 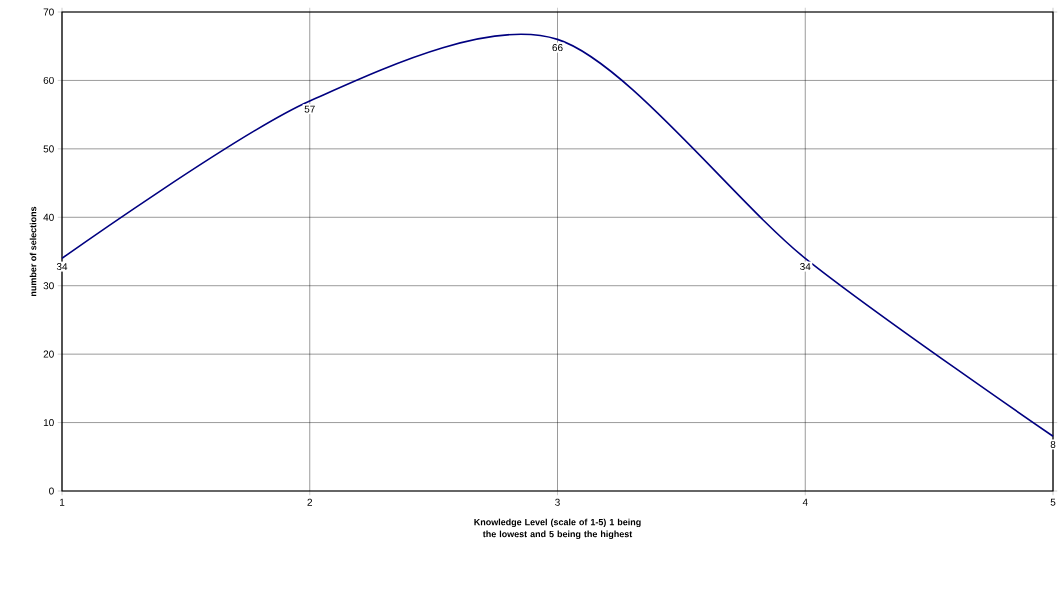 What do you see at coordinates (309, 109) in the screenshot?
I see `data-label: 57` at bounding box center [309, 109].